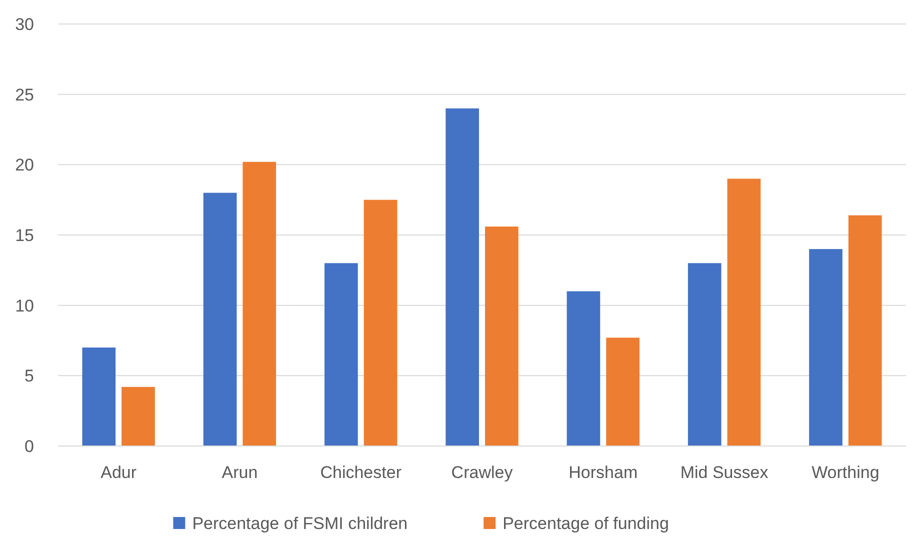 Image resolution: width=912 pixels, height=543 pixels. Describe the element at coordinates (603, 472) in the screenshot. I see `x-tick-label: Horsham` at that location.